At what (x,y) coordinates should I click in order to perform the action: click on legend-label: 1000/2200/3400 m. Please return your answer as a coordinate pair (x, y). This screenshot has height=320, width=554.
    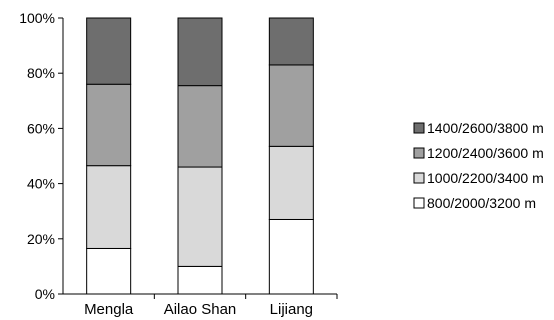
    Looking at the image, I should click on (485, 178).